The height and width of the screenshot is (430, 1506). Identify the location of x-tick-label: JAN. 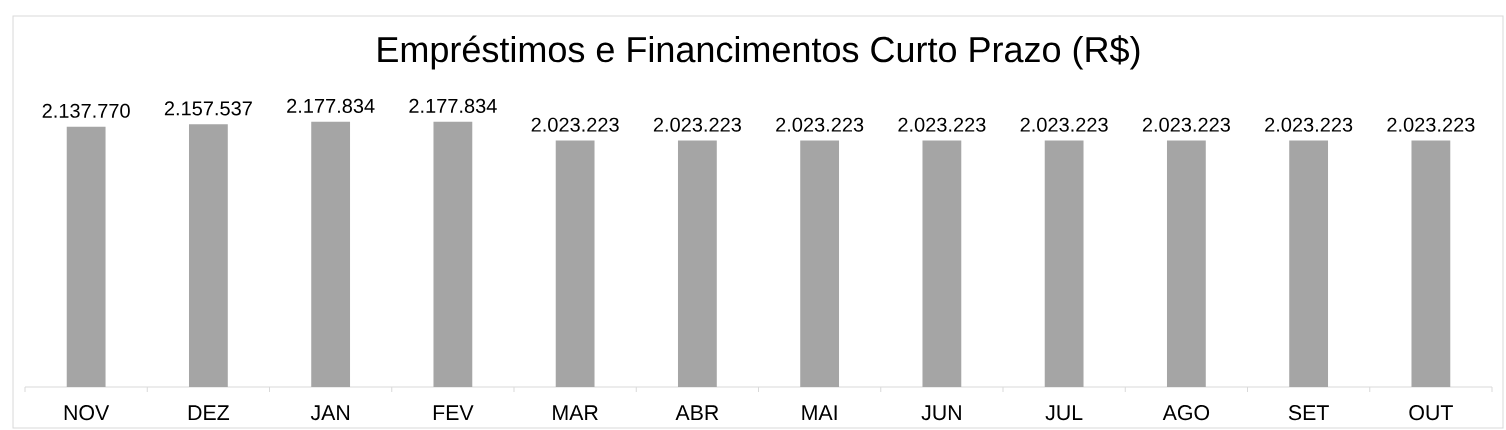
(330, 413).